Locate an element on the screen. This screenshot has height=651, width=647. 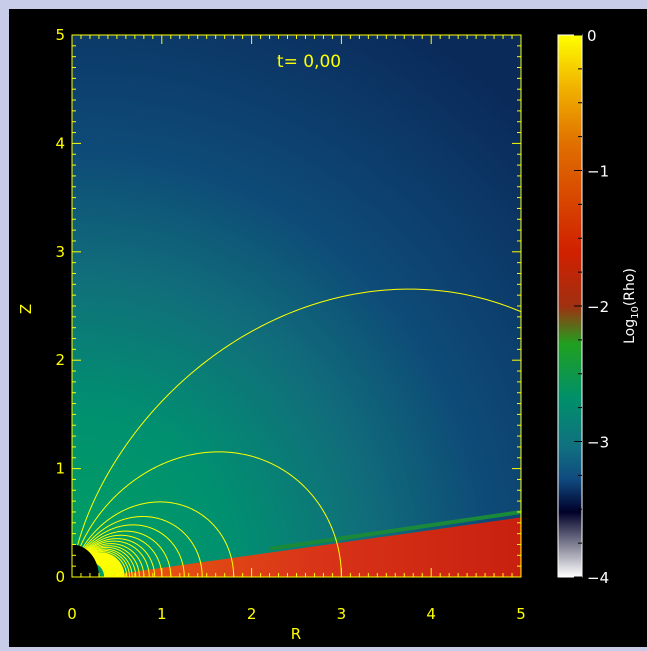
y-axis-label: Z is located at coordinates (26, 309).